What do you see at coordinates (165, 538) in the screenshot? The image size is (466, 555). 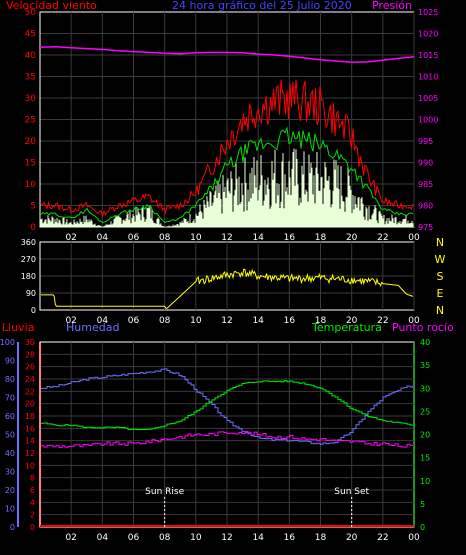 I see `p3-x-tick: 08` at bounding box center [165, 538].